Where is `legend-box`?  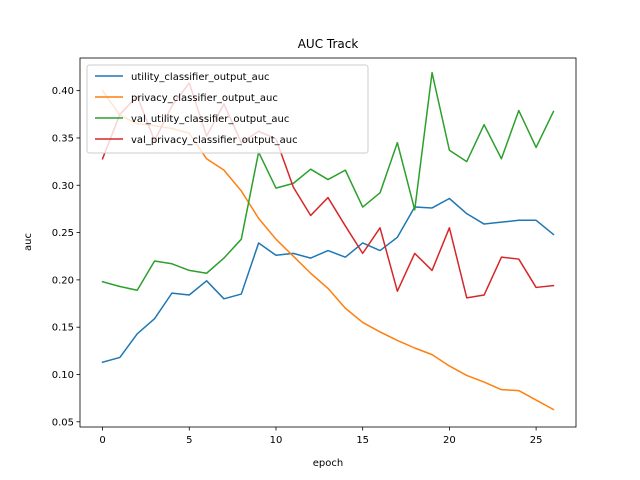 legend-box is located at coordinates (227, 109).